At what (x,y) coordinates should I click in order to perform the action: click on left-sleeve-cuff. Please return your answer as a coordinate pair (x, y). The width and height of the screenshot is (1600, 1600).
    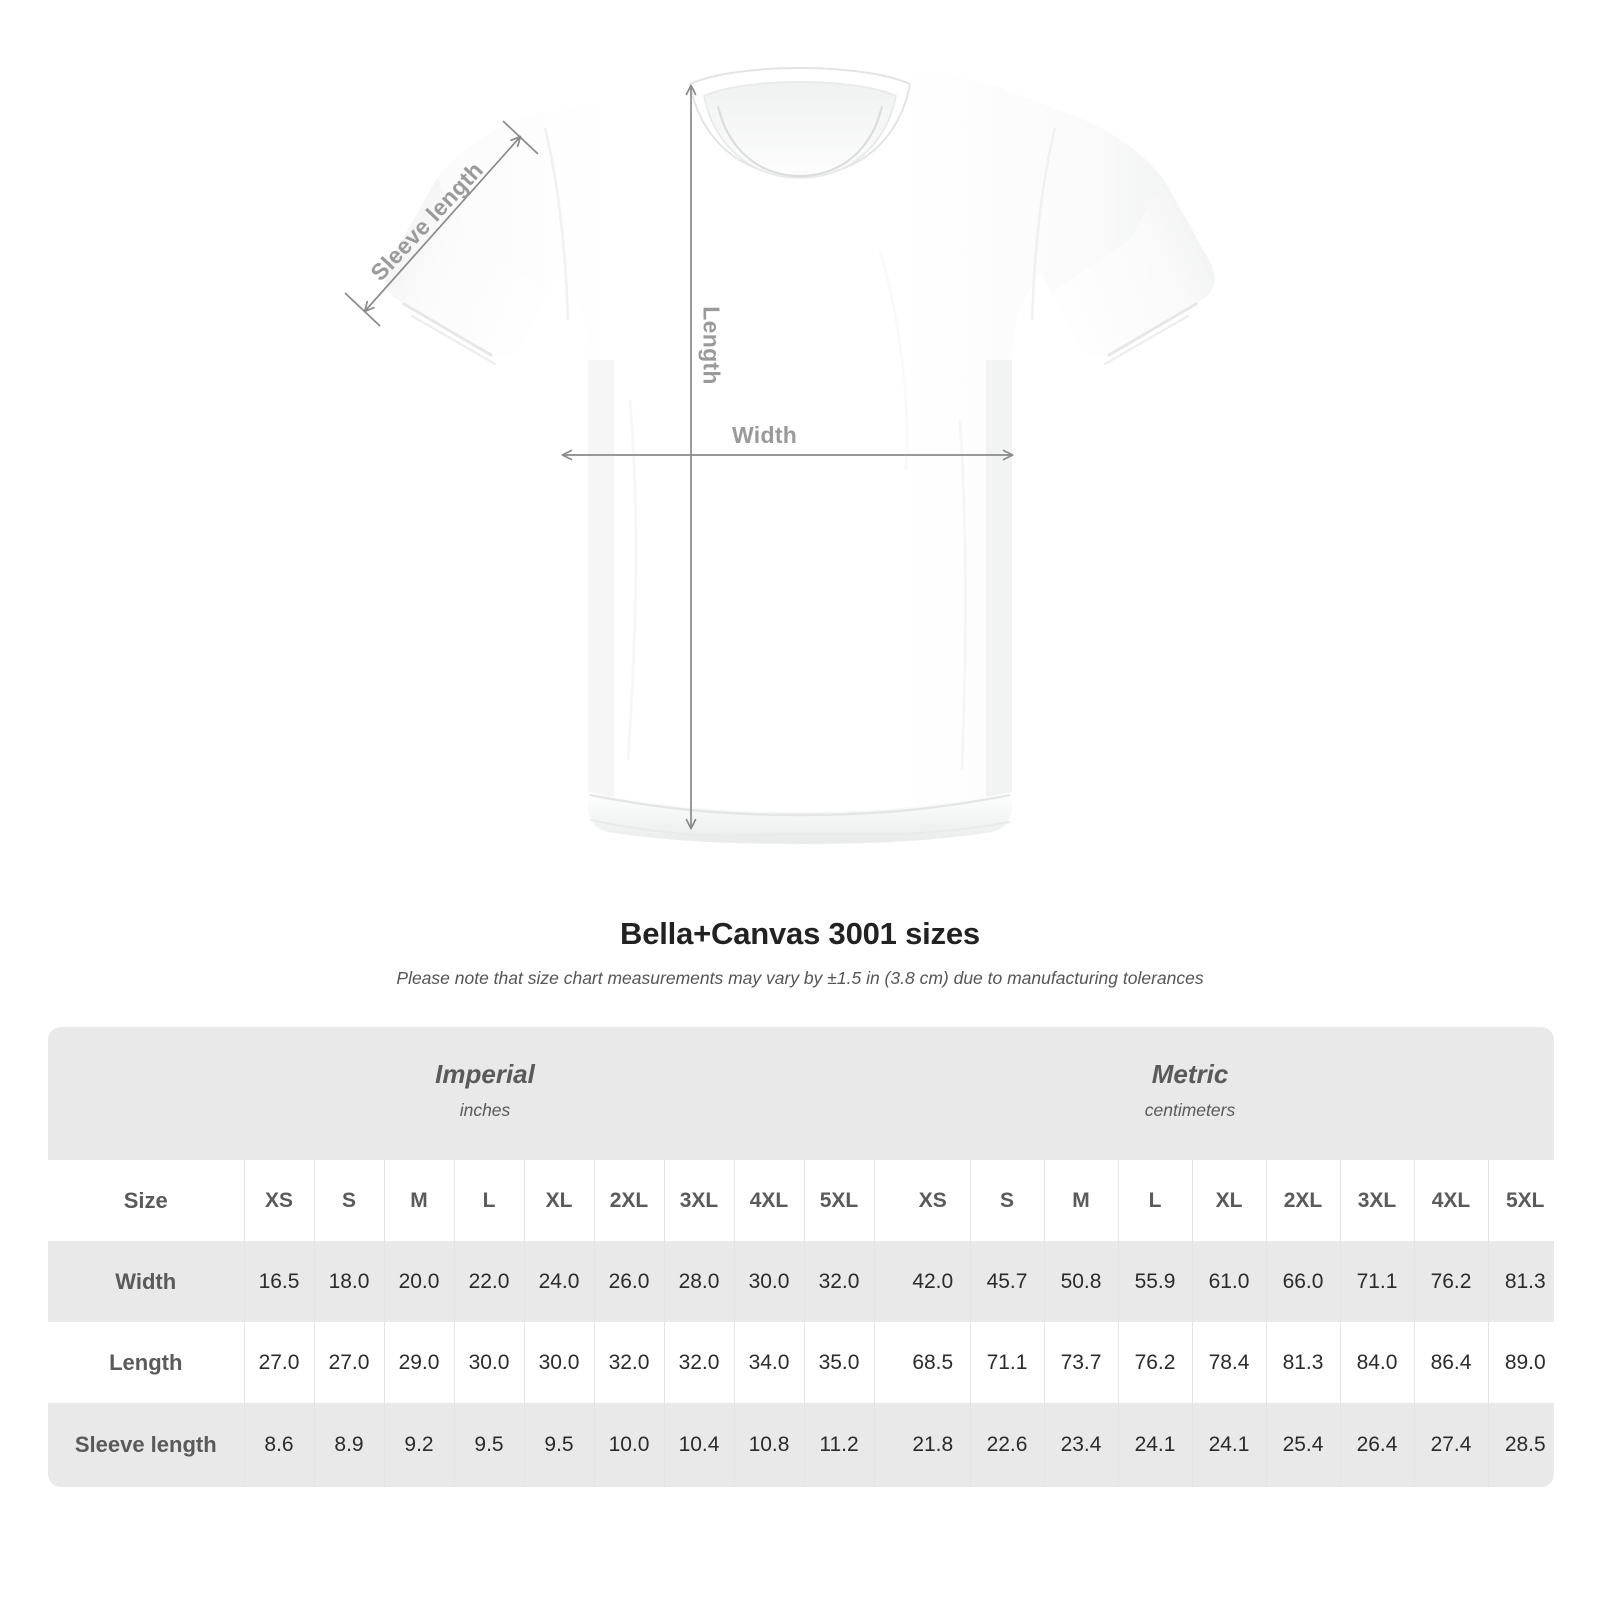
    Looking at the image, I should click on (447, 329).